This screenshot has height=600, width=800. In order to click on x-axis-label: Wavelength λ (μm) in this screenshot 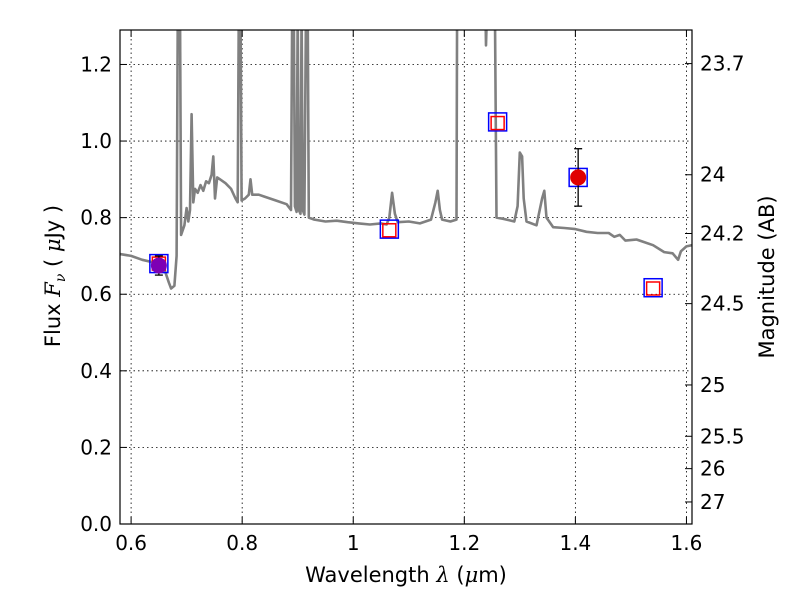, I will do `click(406, 575)`.